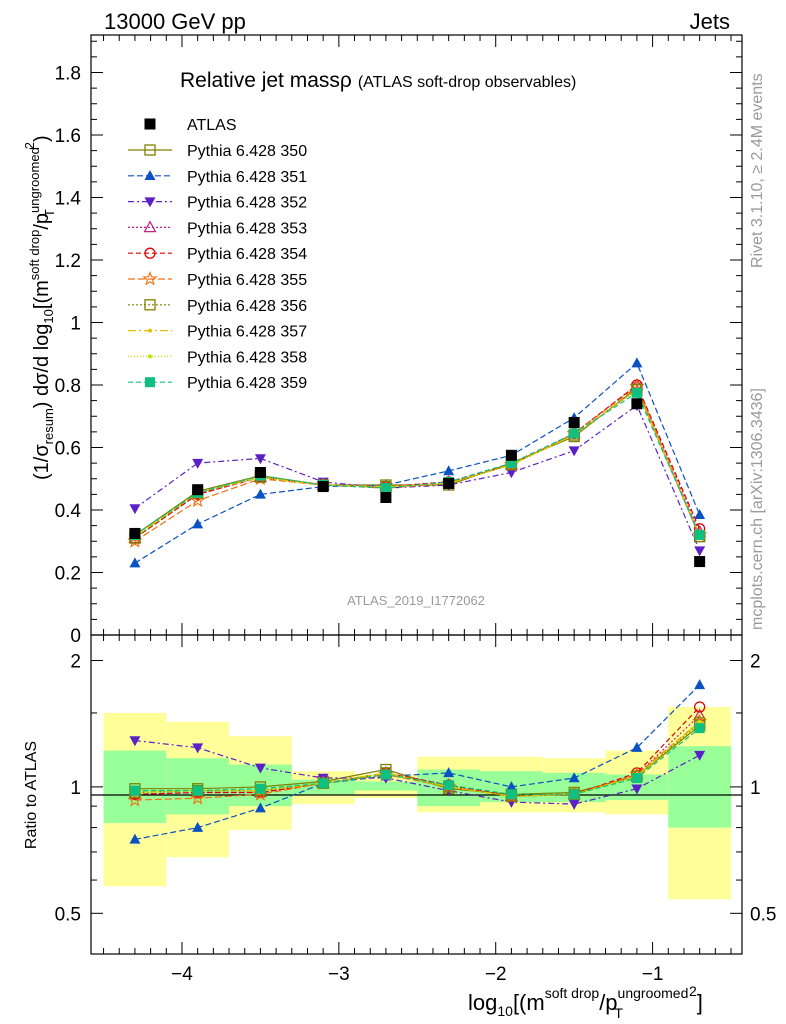  Describe the element at coordinates (757, 509) in the screenshot. I see `mcplots-label: mcplots.cern.ch [arXiv:1306.3436]` at that location.